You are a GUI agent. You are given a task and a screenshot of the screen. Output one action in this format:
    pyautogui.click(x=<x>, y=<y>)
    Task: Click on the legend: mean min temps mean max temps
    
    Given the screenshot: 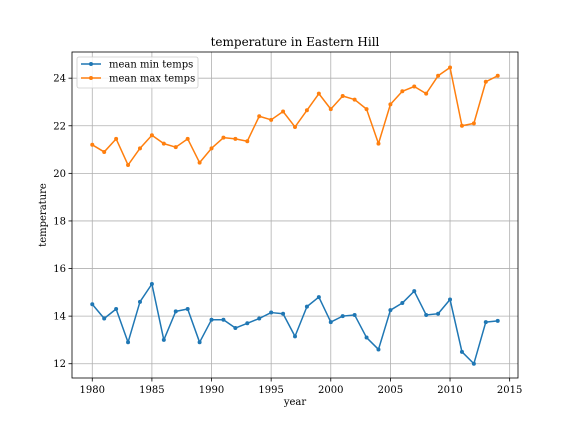 What is the action you would take?
    pyautogui.click(x=137, y=72)
    